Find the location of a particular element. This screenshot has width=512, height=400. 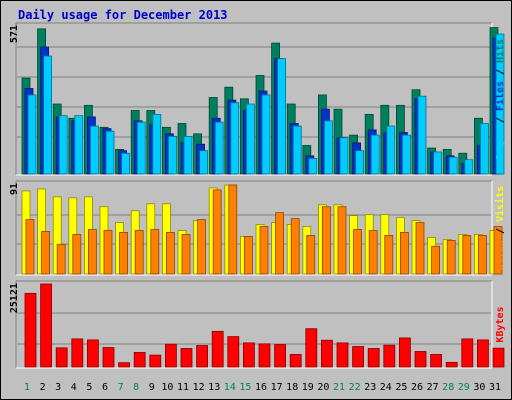

x-tick-label-day-6: 6 is located at coordinates (105, 387).